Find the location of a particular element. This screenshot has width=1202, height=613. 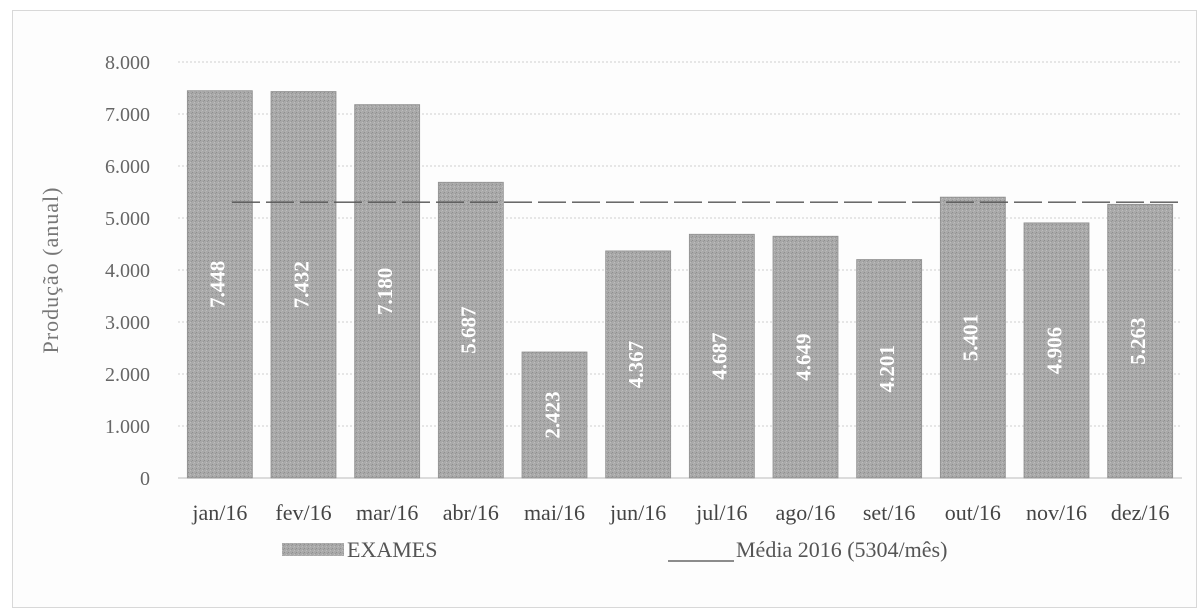

y-tick-label: 8.000 is located at coordinates (127, 63).